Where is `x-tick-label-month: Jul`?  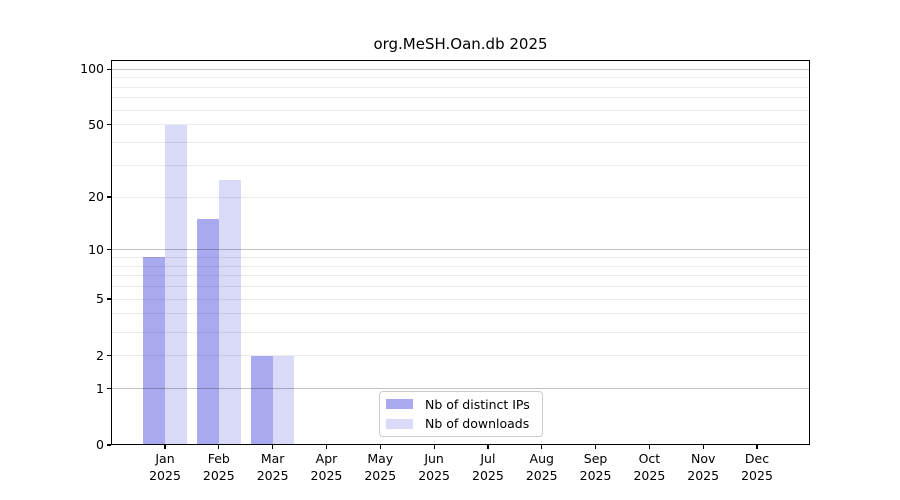
x-tick-label-month: Jul is located at coordinates (488, 458).